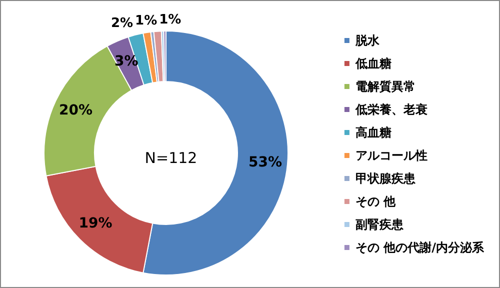  Describe the element at coordinates (420, 247) in the screenshot. I see `legend-label: その 他の代謝/内分泌系` at that location.